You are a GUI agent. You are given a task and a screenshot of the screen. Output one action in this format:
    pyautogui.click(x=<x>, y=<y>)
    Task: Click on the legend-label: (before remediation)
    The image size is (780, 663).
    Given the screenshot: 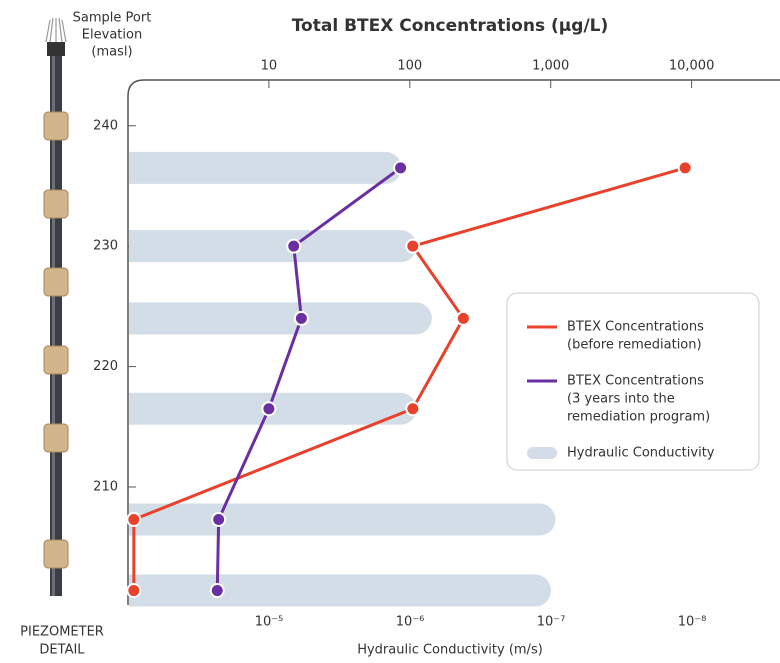 What is the action you would take?
    pyautogui.click(x=634, y=345)
    